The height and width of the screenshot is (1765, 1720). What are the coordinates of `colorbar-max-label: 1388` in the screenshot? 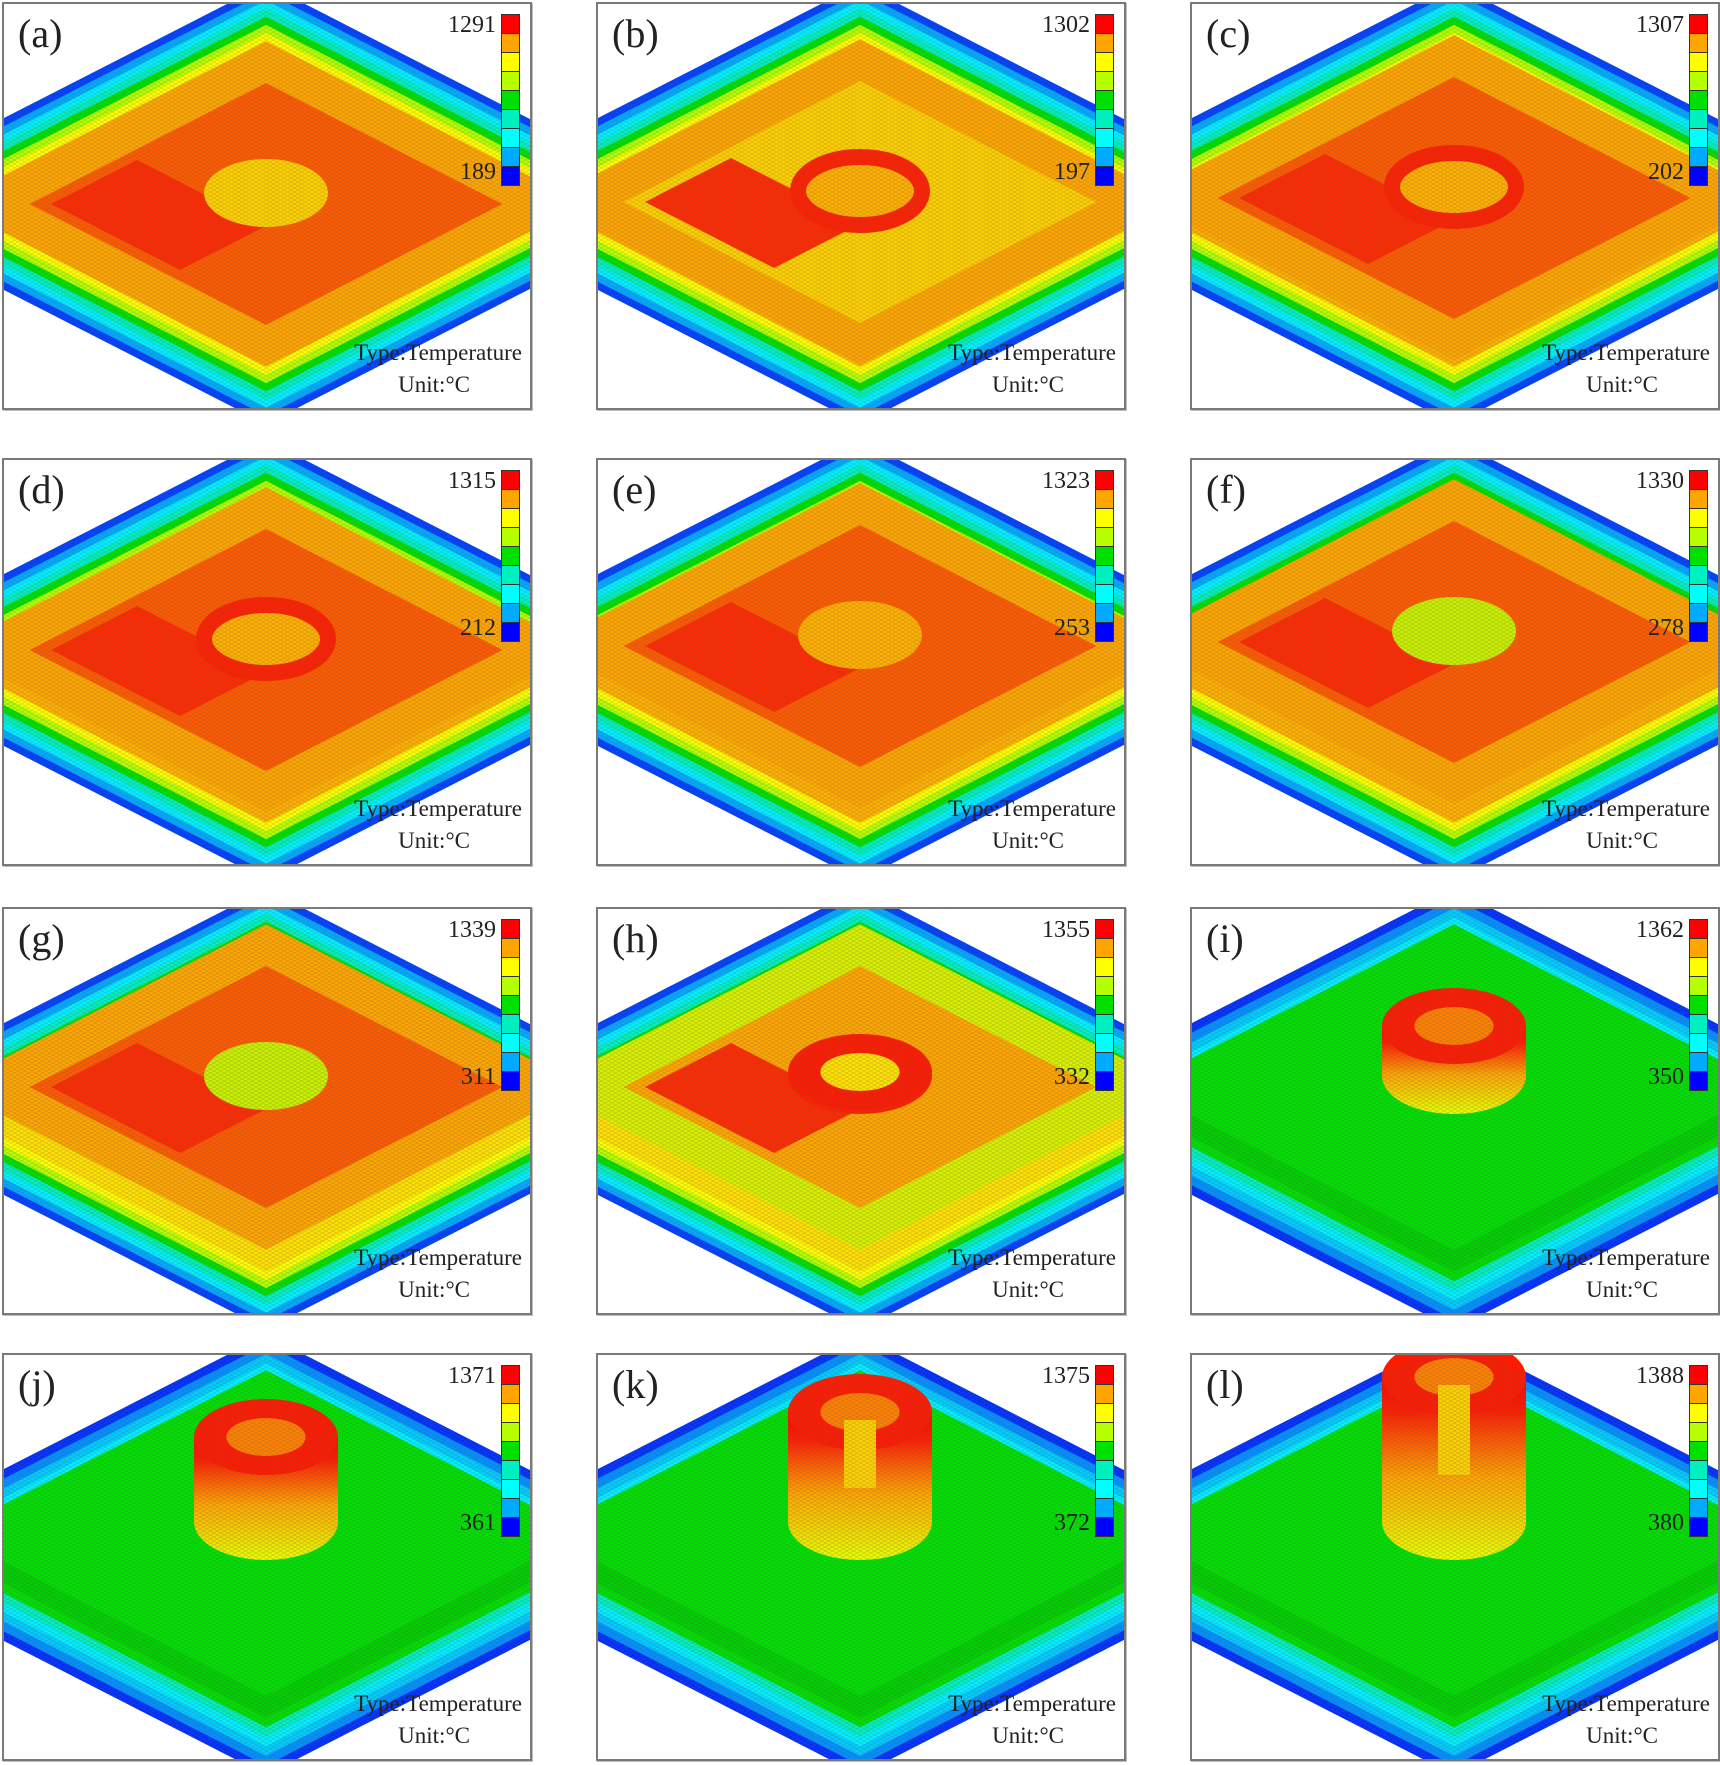 It's located at (1660, 1376).